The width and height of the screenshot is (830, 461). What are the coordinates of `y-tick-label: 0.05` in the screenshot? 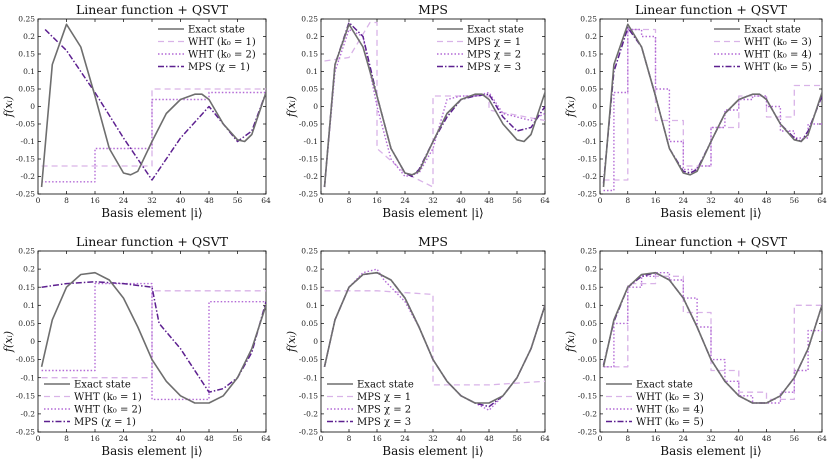 It's located at (26, 323).